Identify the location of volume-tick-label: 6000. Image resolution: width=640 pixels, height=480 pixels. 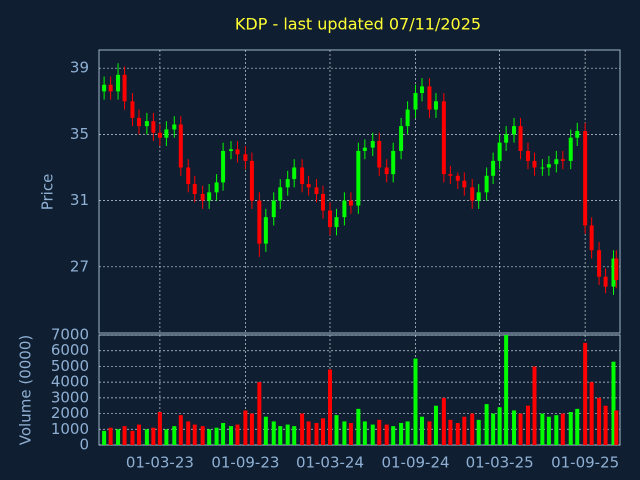
(70, 350).